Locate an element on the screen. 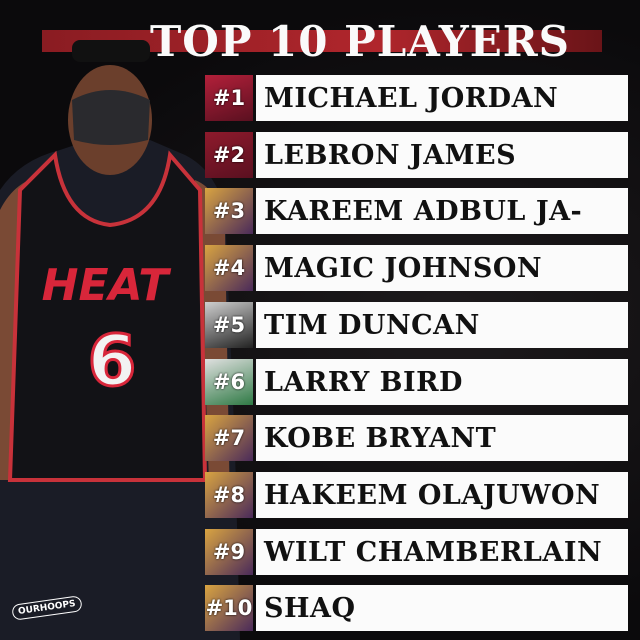 Image resolution: width=640 pixels, height=640 pixels. player-name: WILT CHAMBERLAIN is located at coordinates (442, 551).